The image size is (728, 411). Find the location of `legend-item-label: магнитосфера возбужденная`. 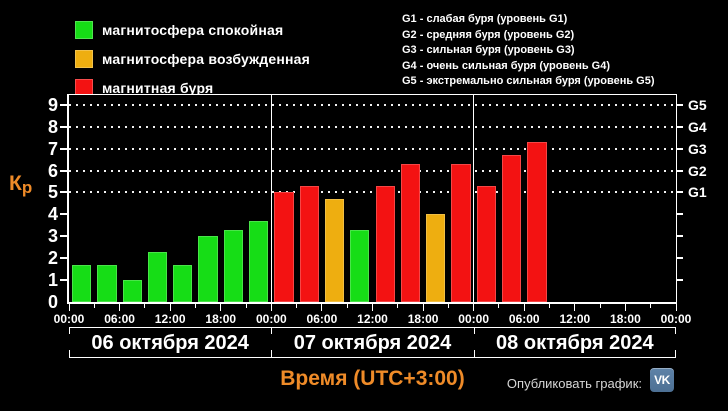

legend-item-label: магнитосфера возбужденная is located at coordinates (206, 59).